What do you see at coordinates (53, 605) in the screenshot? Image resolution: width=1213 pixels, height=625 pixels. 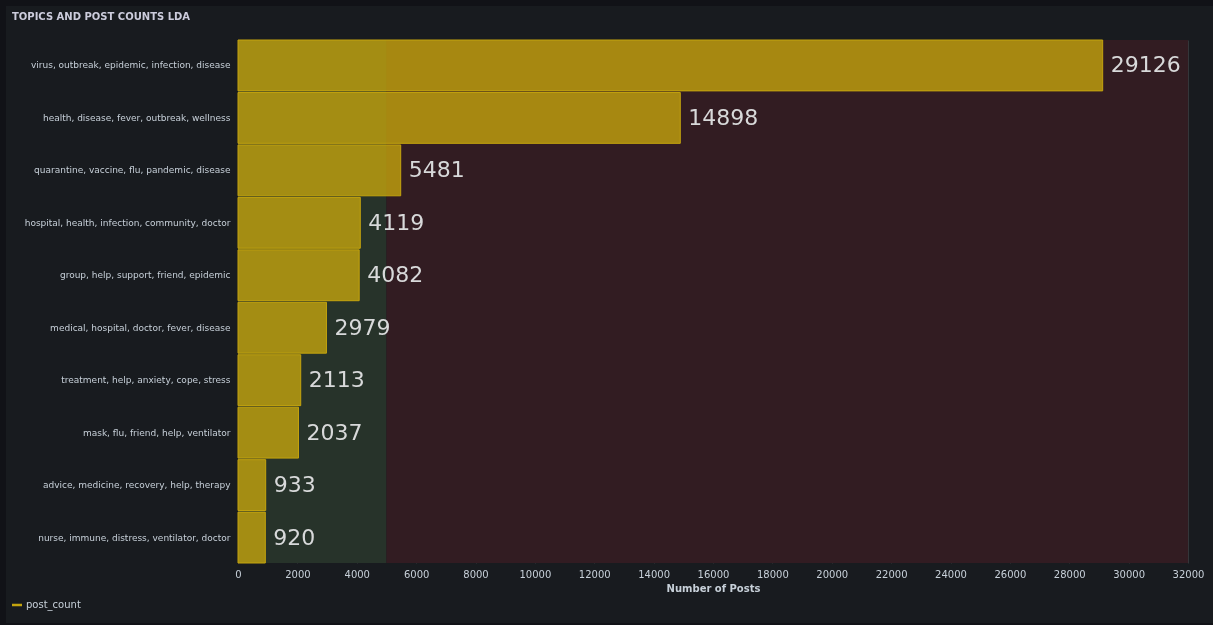 I see `legend-label: post_count` at bounding box center [53, 605].